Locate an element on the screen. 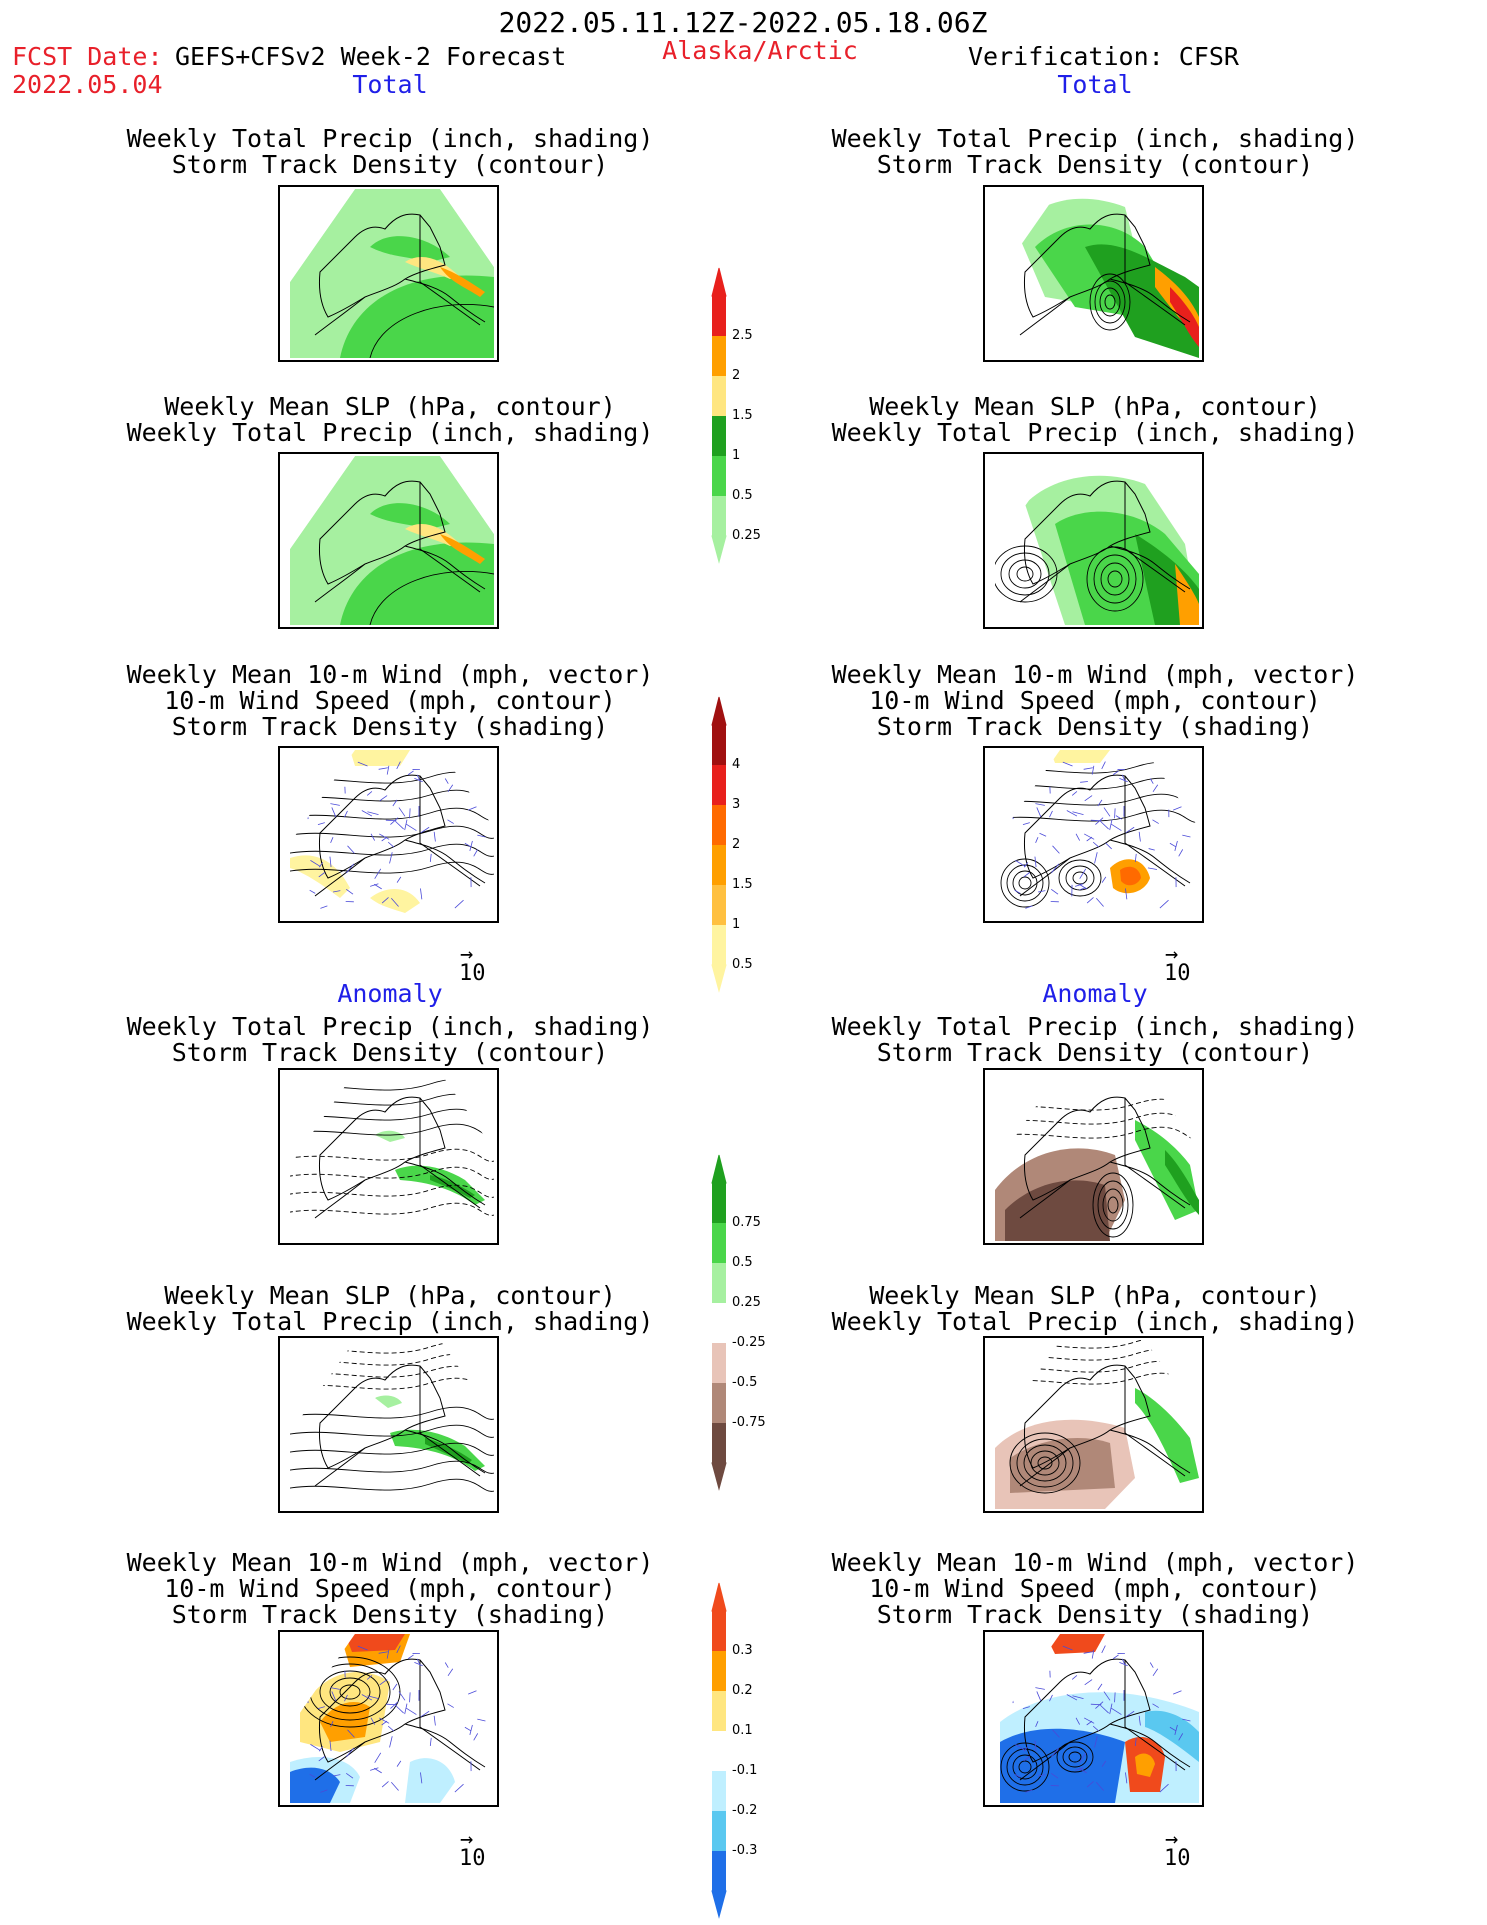 The height and width of the screenshot is (1925, 1487). colorbar-tick-label: 3 is located at coordinates (736, 804).